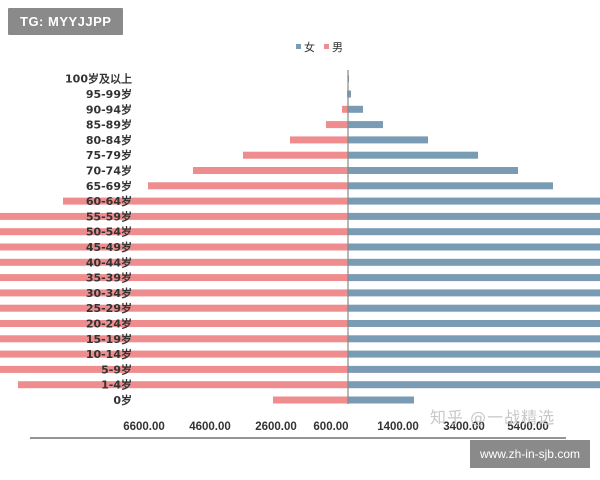 This screenshot has width=600, height=480. Describe the element at coordinates (109, 201) in the screenshot. I see `category-label: 60-64岁` at that location.